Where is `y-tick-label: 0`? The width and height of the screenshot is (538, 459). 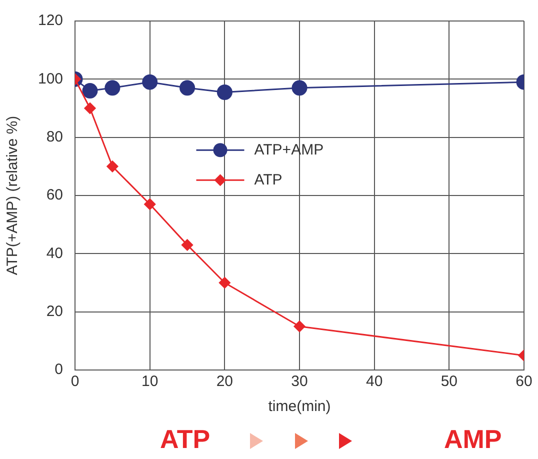 y-tick-label: 0 is located at coordinates (59, 369).